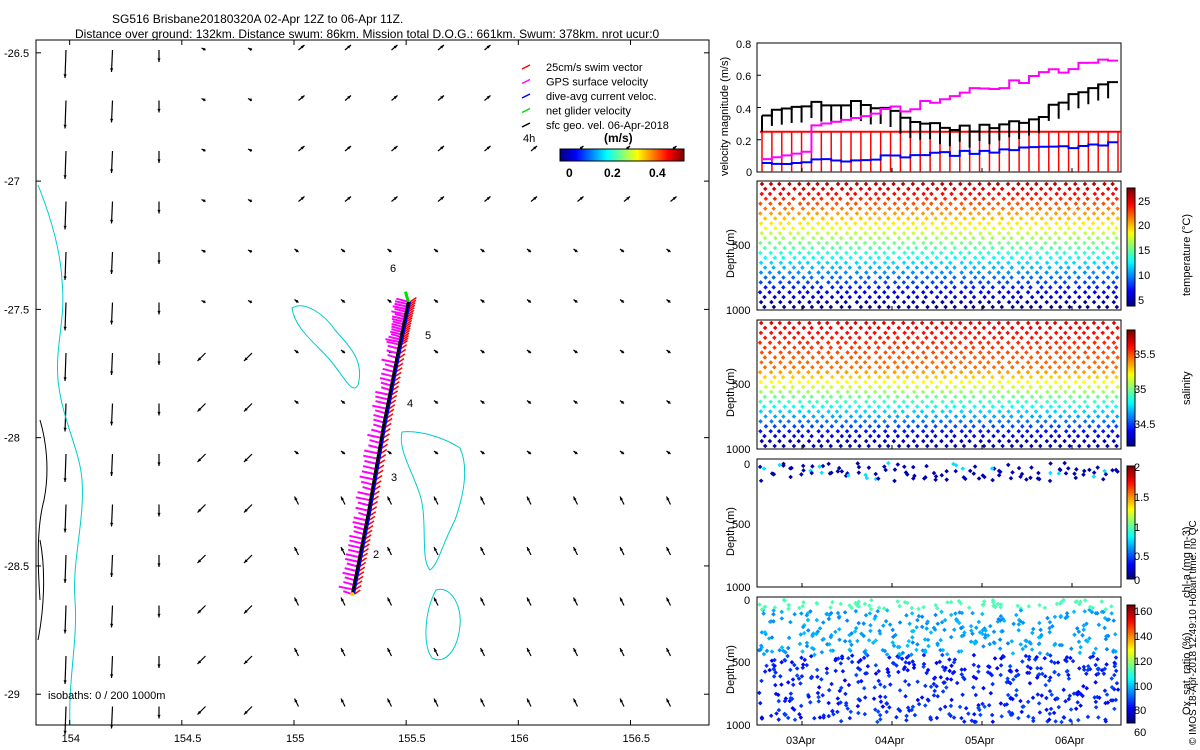  What do you see at coordinates (1144, 202) in the screenshot?
I see `temperature-cbar-tick-25: 25` at bounding box center [1144, 202].